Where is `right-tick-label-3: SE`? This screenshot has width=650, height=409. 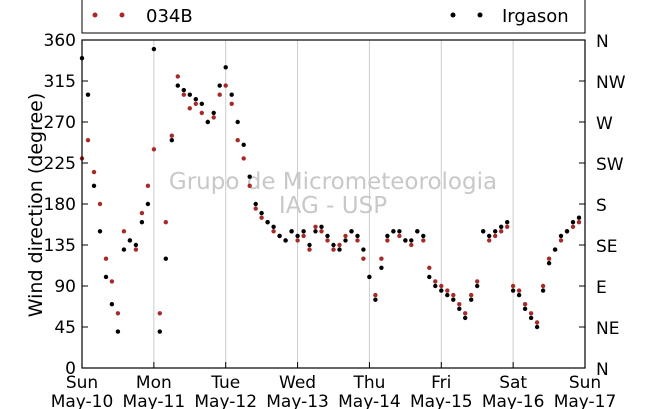 right-tick-label-3: SE is located at coordinates (607, 247).